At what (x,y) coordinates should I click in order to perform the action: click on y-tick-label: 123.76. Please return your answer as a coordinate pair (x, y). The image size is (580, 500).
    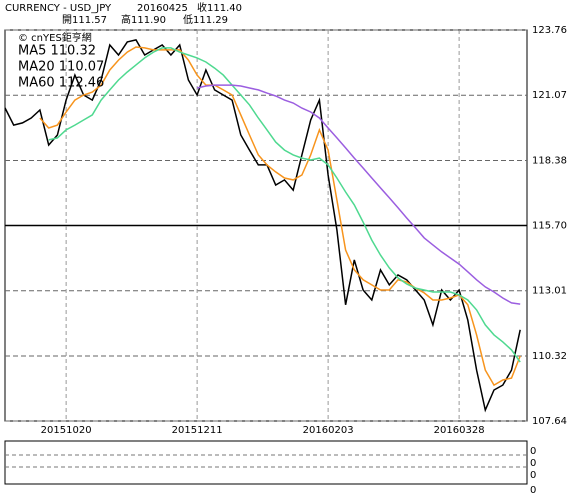
    Looking at the image, I should click on (549, 30).